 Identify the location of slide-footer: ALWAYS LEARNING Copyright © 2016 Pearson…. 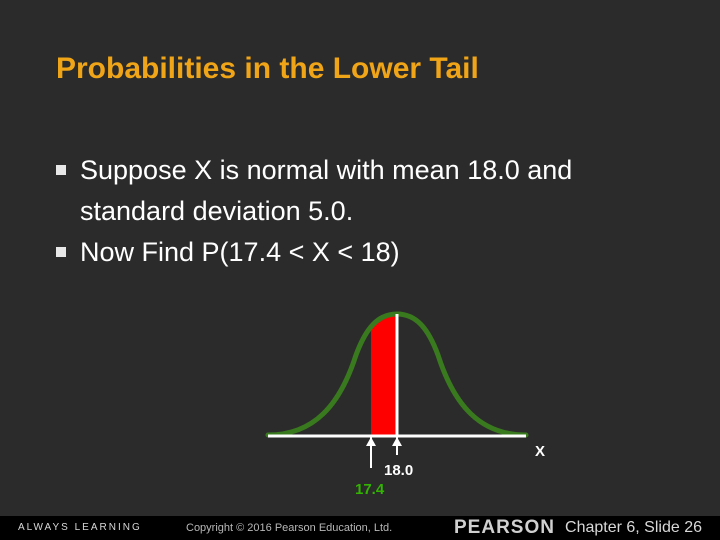
(360, 528).